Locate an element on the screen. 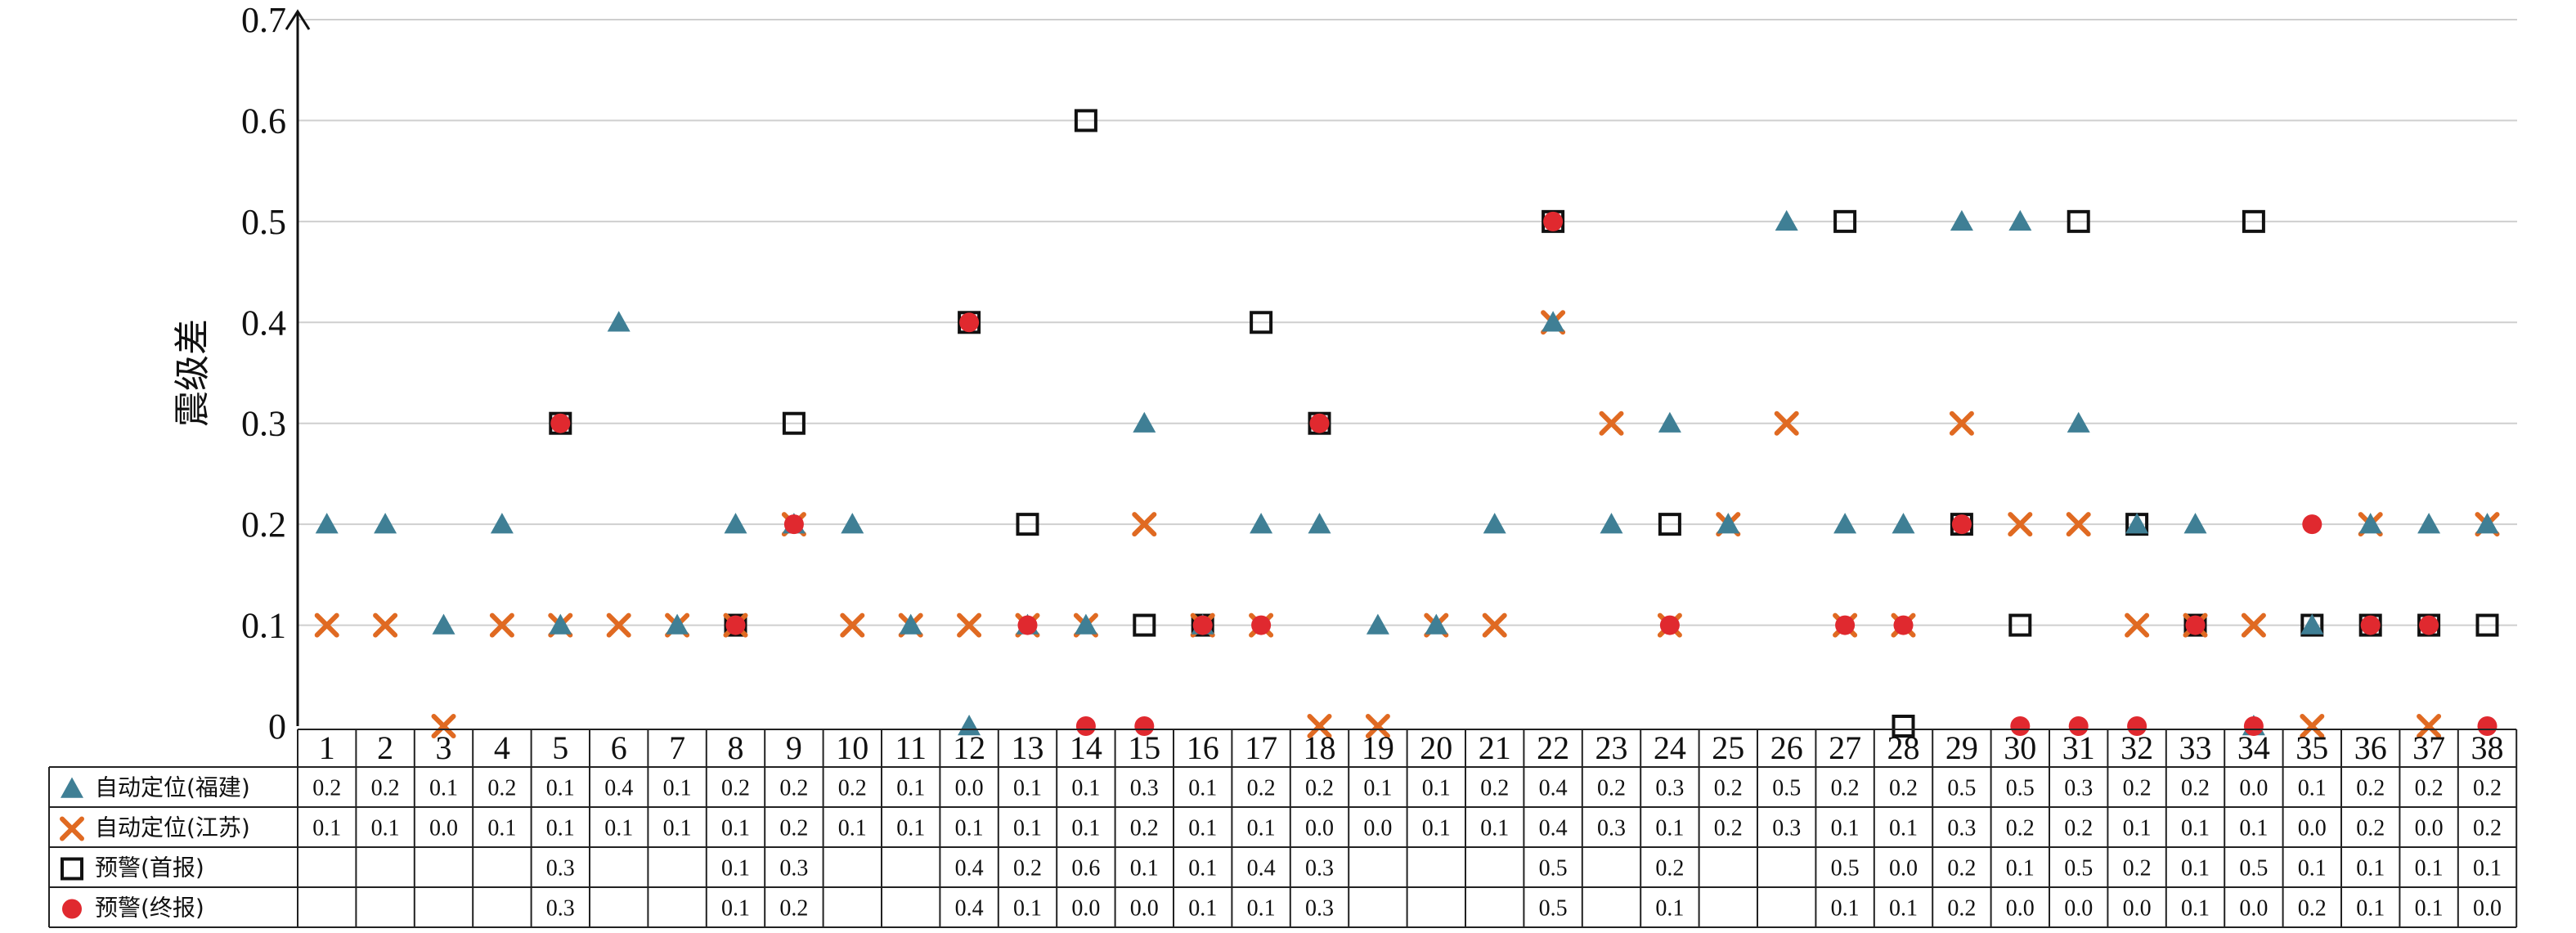 The height and width of the screenshot is (933, 2576). x-category-label: 38 is located at coordinates (2488, 747).